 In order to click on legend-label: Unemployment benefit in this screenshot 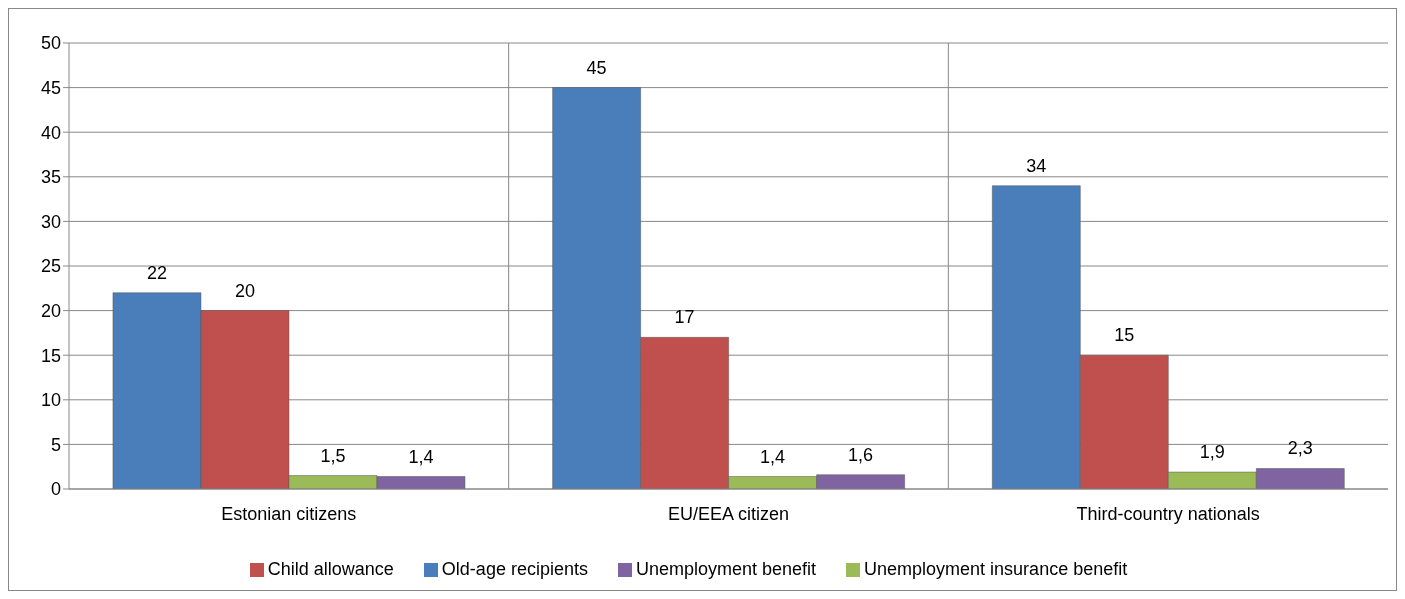, I will do `click(726, 569)`.